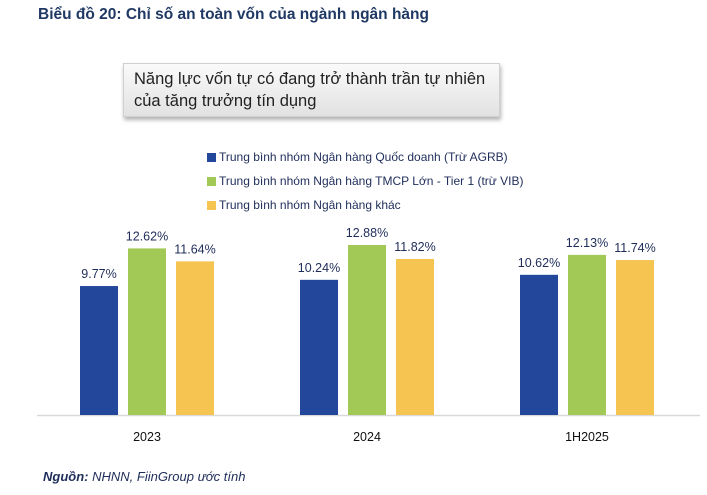 The height and width of the screenshot is (495, 707). Describe the element at coordinates (66, 476) in the screenshot. I see `source-label: Nguồn:` at that location.